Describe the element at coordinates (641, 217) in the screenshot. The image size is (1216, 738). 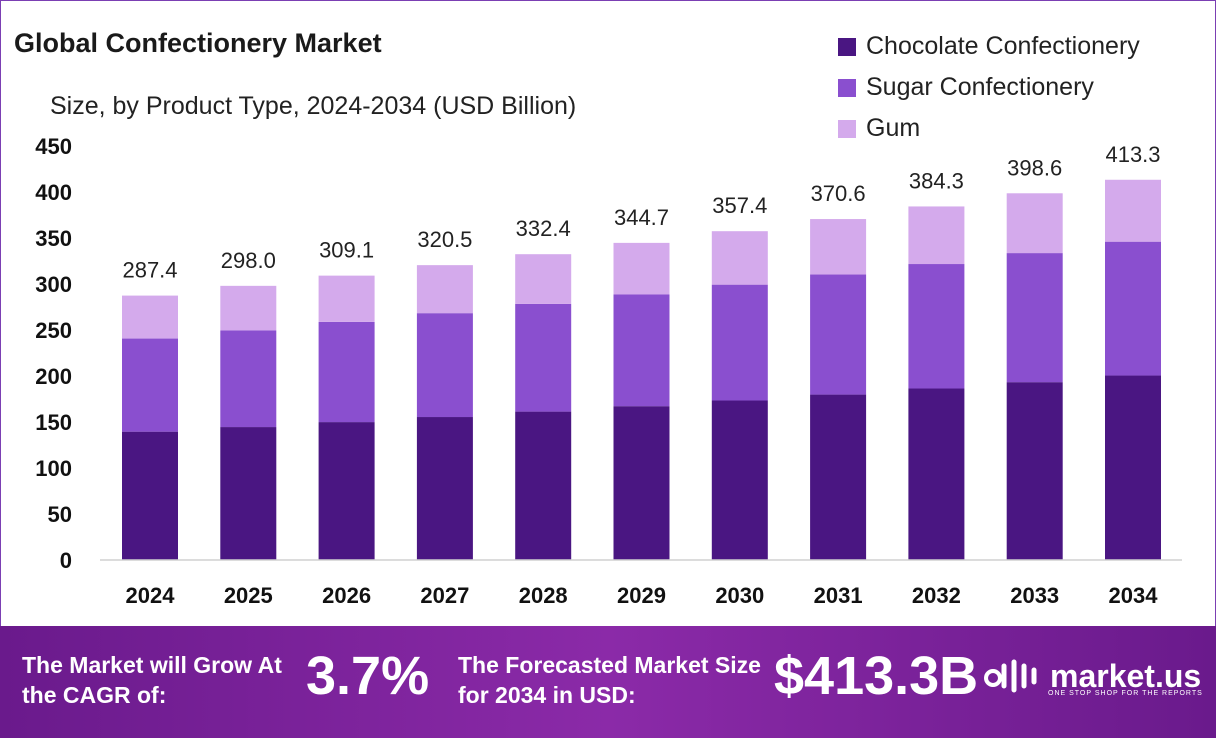
I see `bar-total-label-2029: 344.7` at that location.